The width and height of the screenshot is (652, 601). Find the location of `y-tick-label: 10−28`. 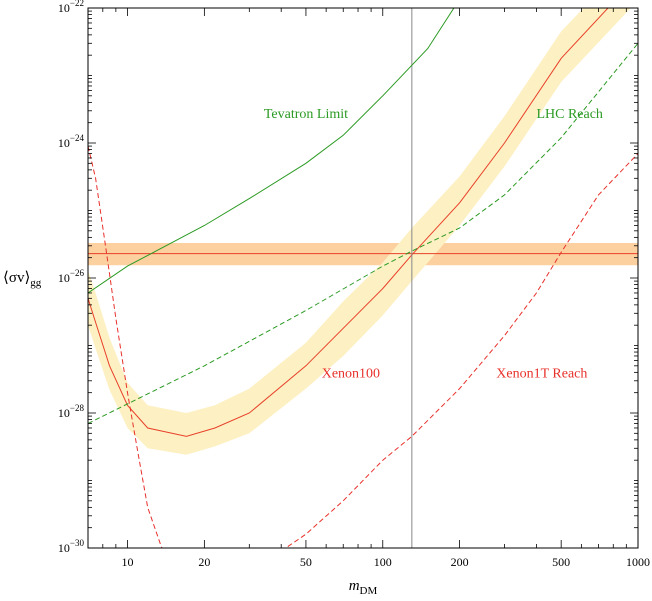

y-tick-label: 10−28 is located at coordinates (71, 411).